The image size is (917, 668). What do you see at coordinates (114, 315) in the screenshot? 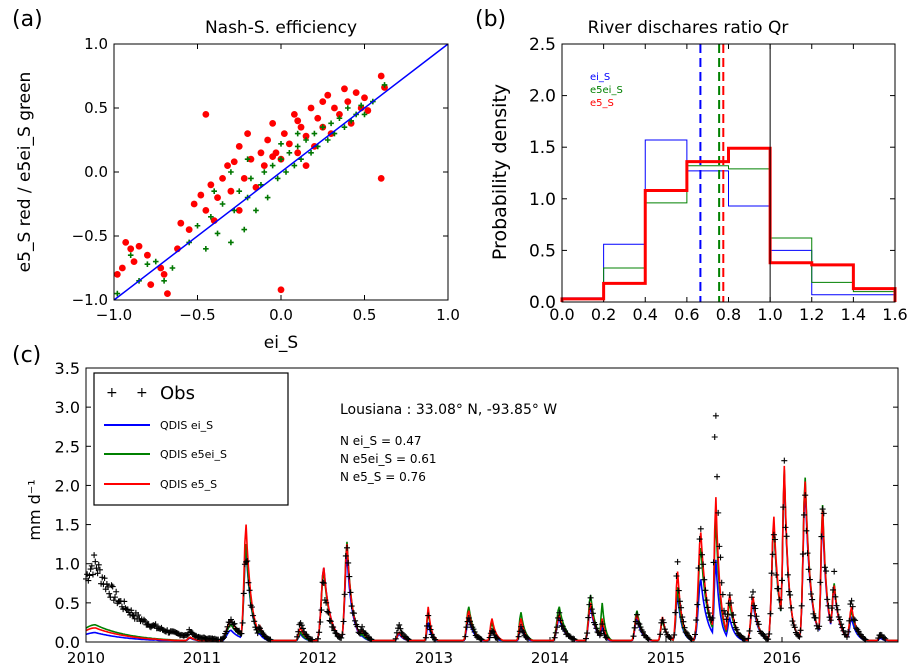
I see `chart-a-xtick-label: −1.0` at bounding box center [114, 315].